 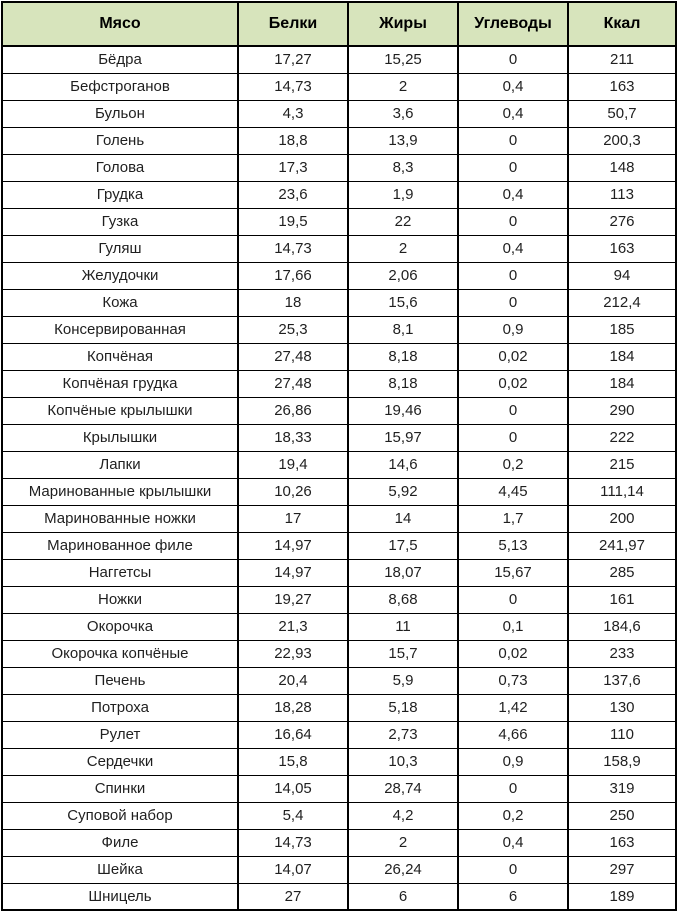 I want to click on column-header-kcal: Ккал, so click(x=622, y=24).